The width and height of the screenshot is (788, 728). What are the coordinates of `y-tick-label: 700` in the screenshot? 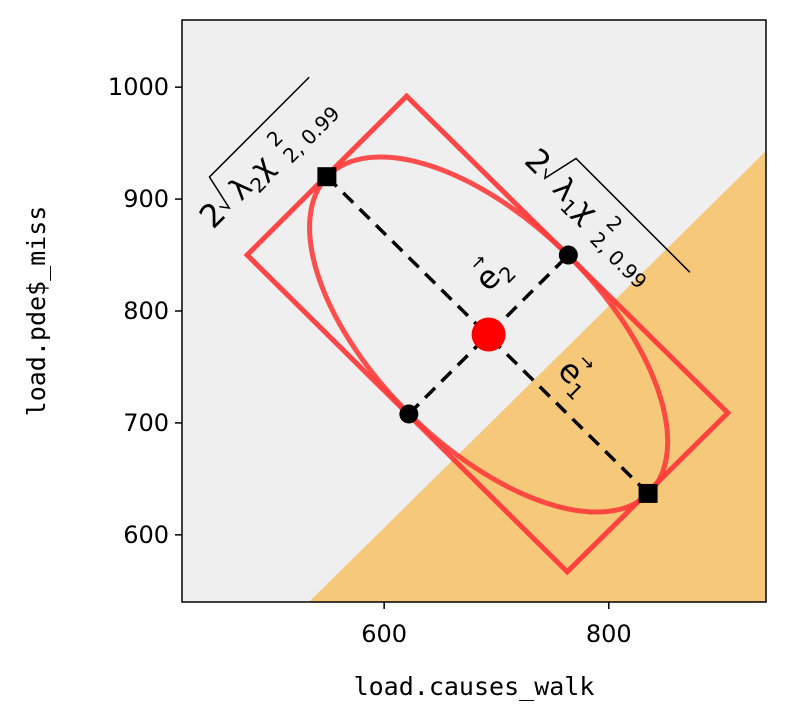 It's located at (146, 423).